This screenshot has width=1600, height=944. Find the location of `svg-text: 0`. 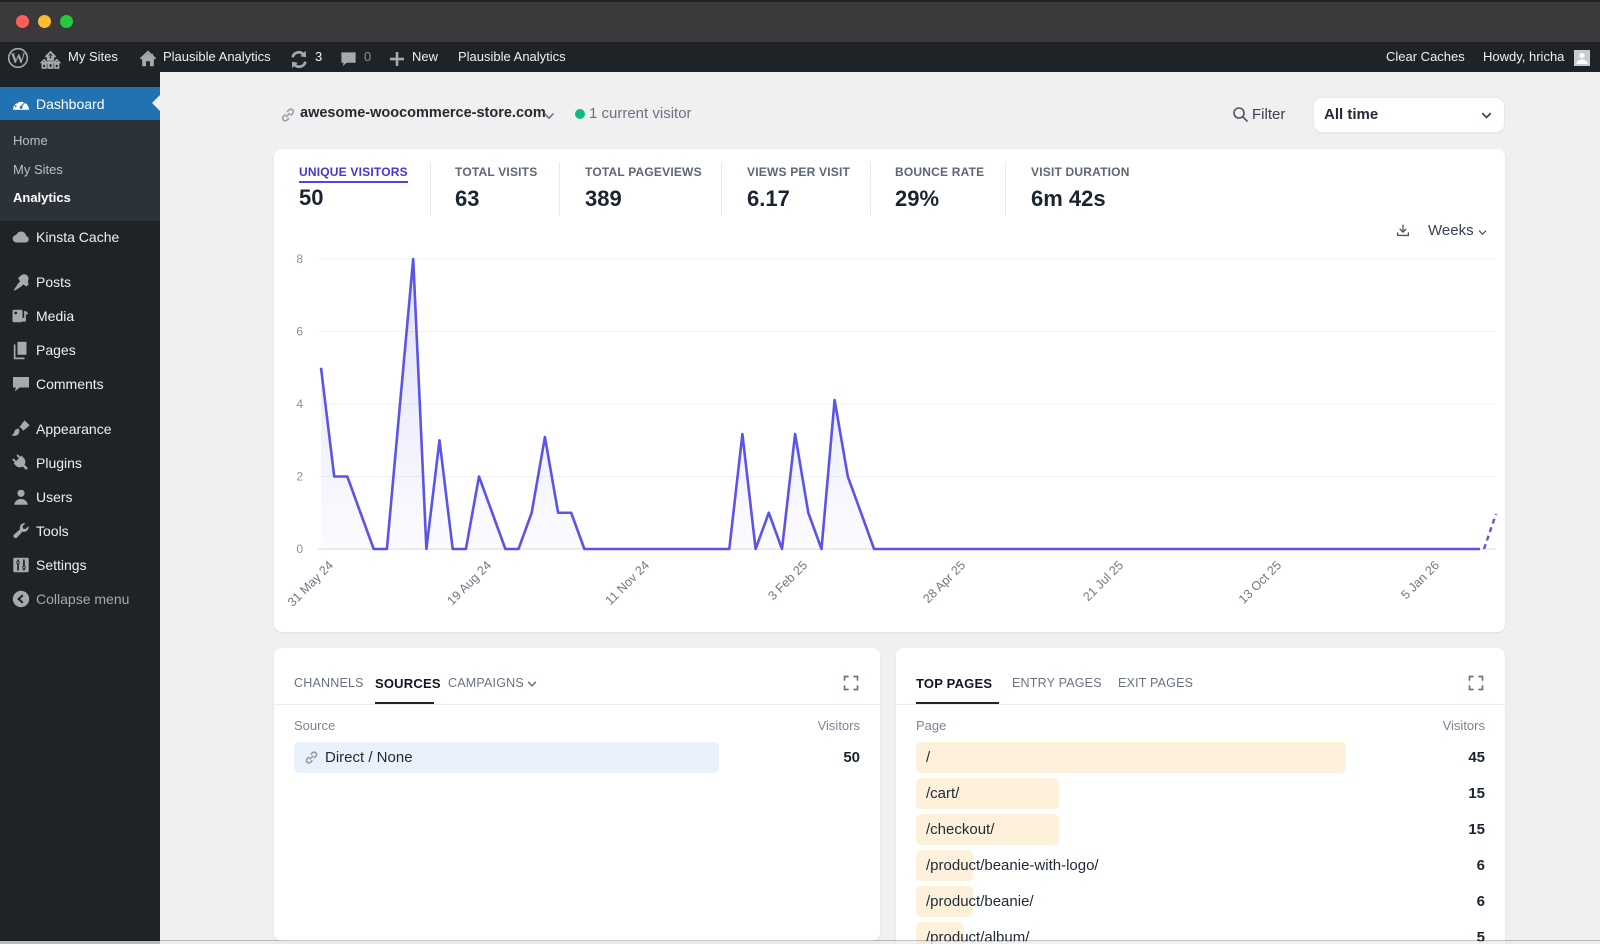

svg-text: 0 is located at coordinates (299, 549).